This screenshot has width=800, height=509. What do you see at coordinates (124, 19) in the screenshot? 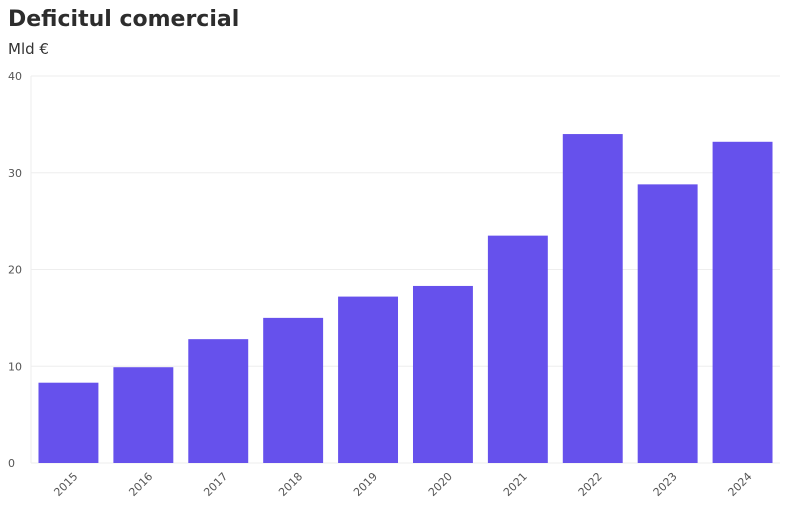
I see `chart-title: Deficitul comercial` at bounding box center [124, 19].